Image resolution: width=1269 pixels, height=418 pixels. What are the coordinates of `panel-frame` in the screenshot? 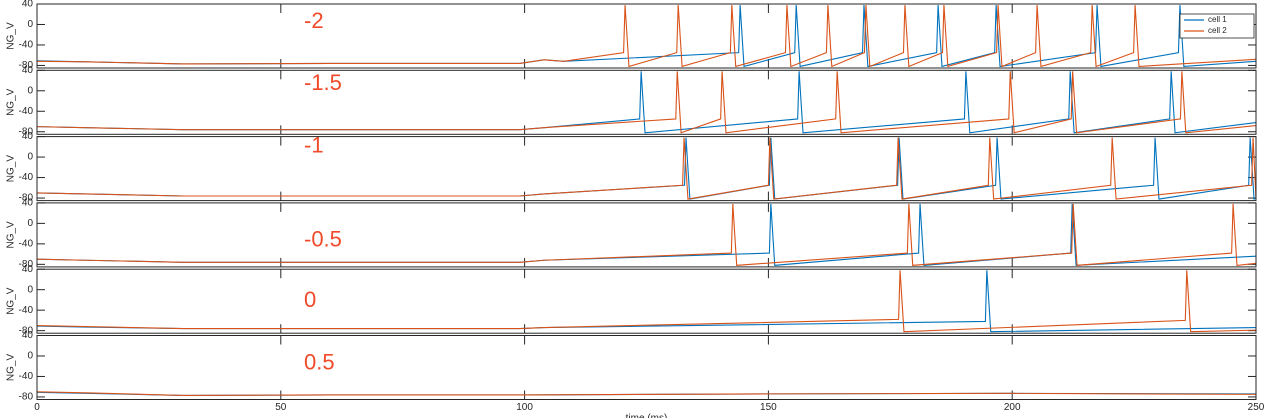 It's located at (646, 367).